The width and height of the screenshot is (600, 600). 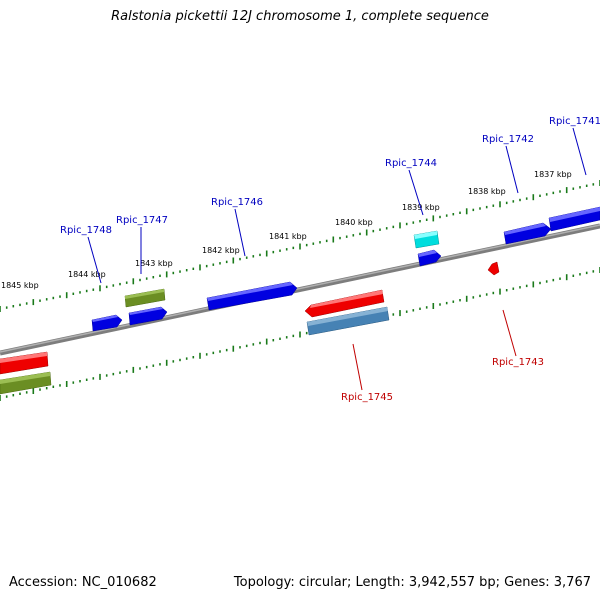 I want to click on gene-label-rpic-1745: Rpic_1745, so click(x=367, y=397).